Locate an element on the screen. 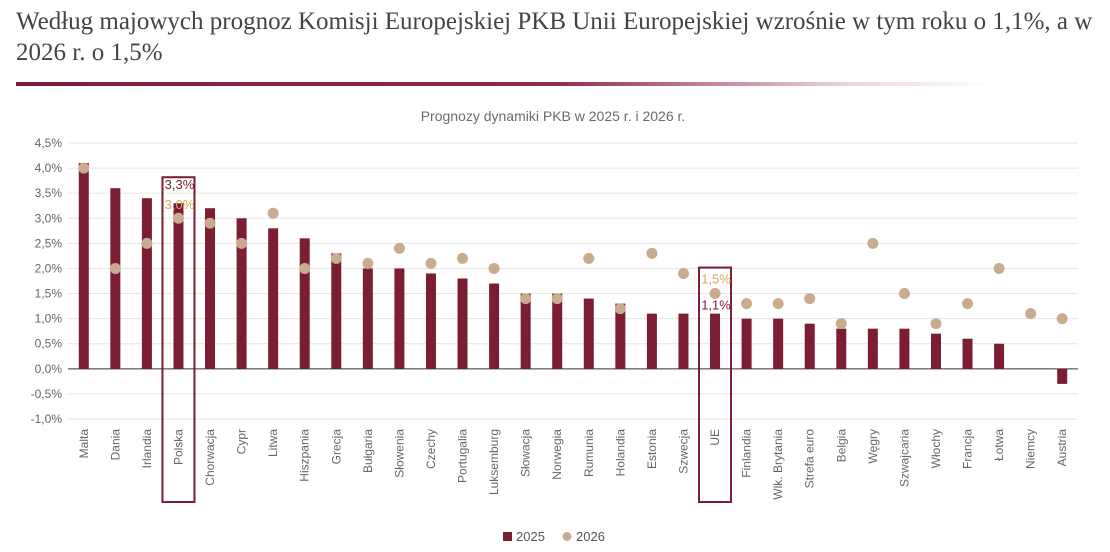 The height and width of the screenshot is (552, 1110). x-tick-label: Hiszpania is located at coordinates (305, 455).